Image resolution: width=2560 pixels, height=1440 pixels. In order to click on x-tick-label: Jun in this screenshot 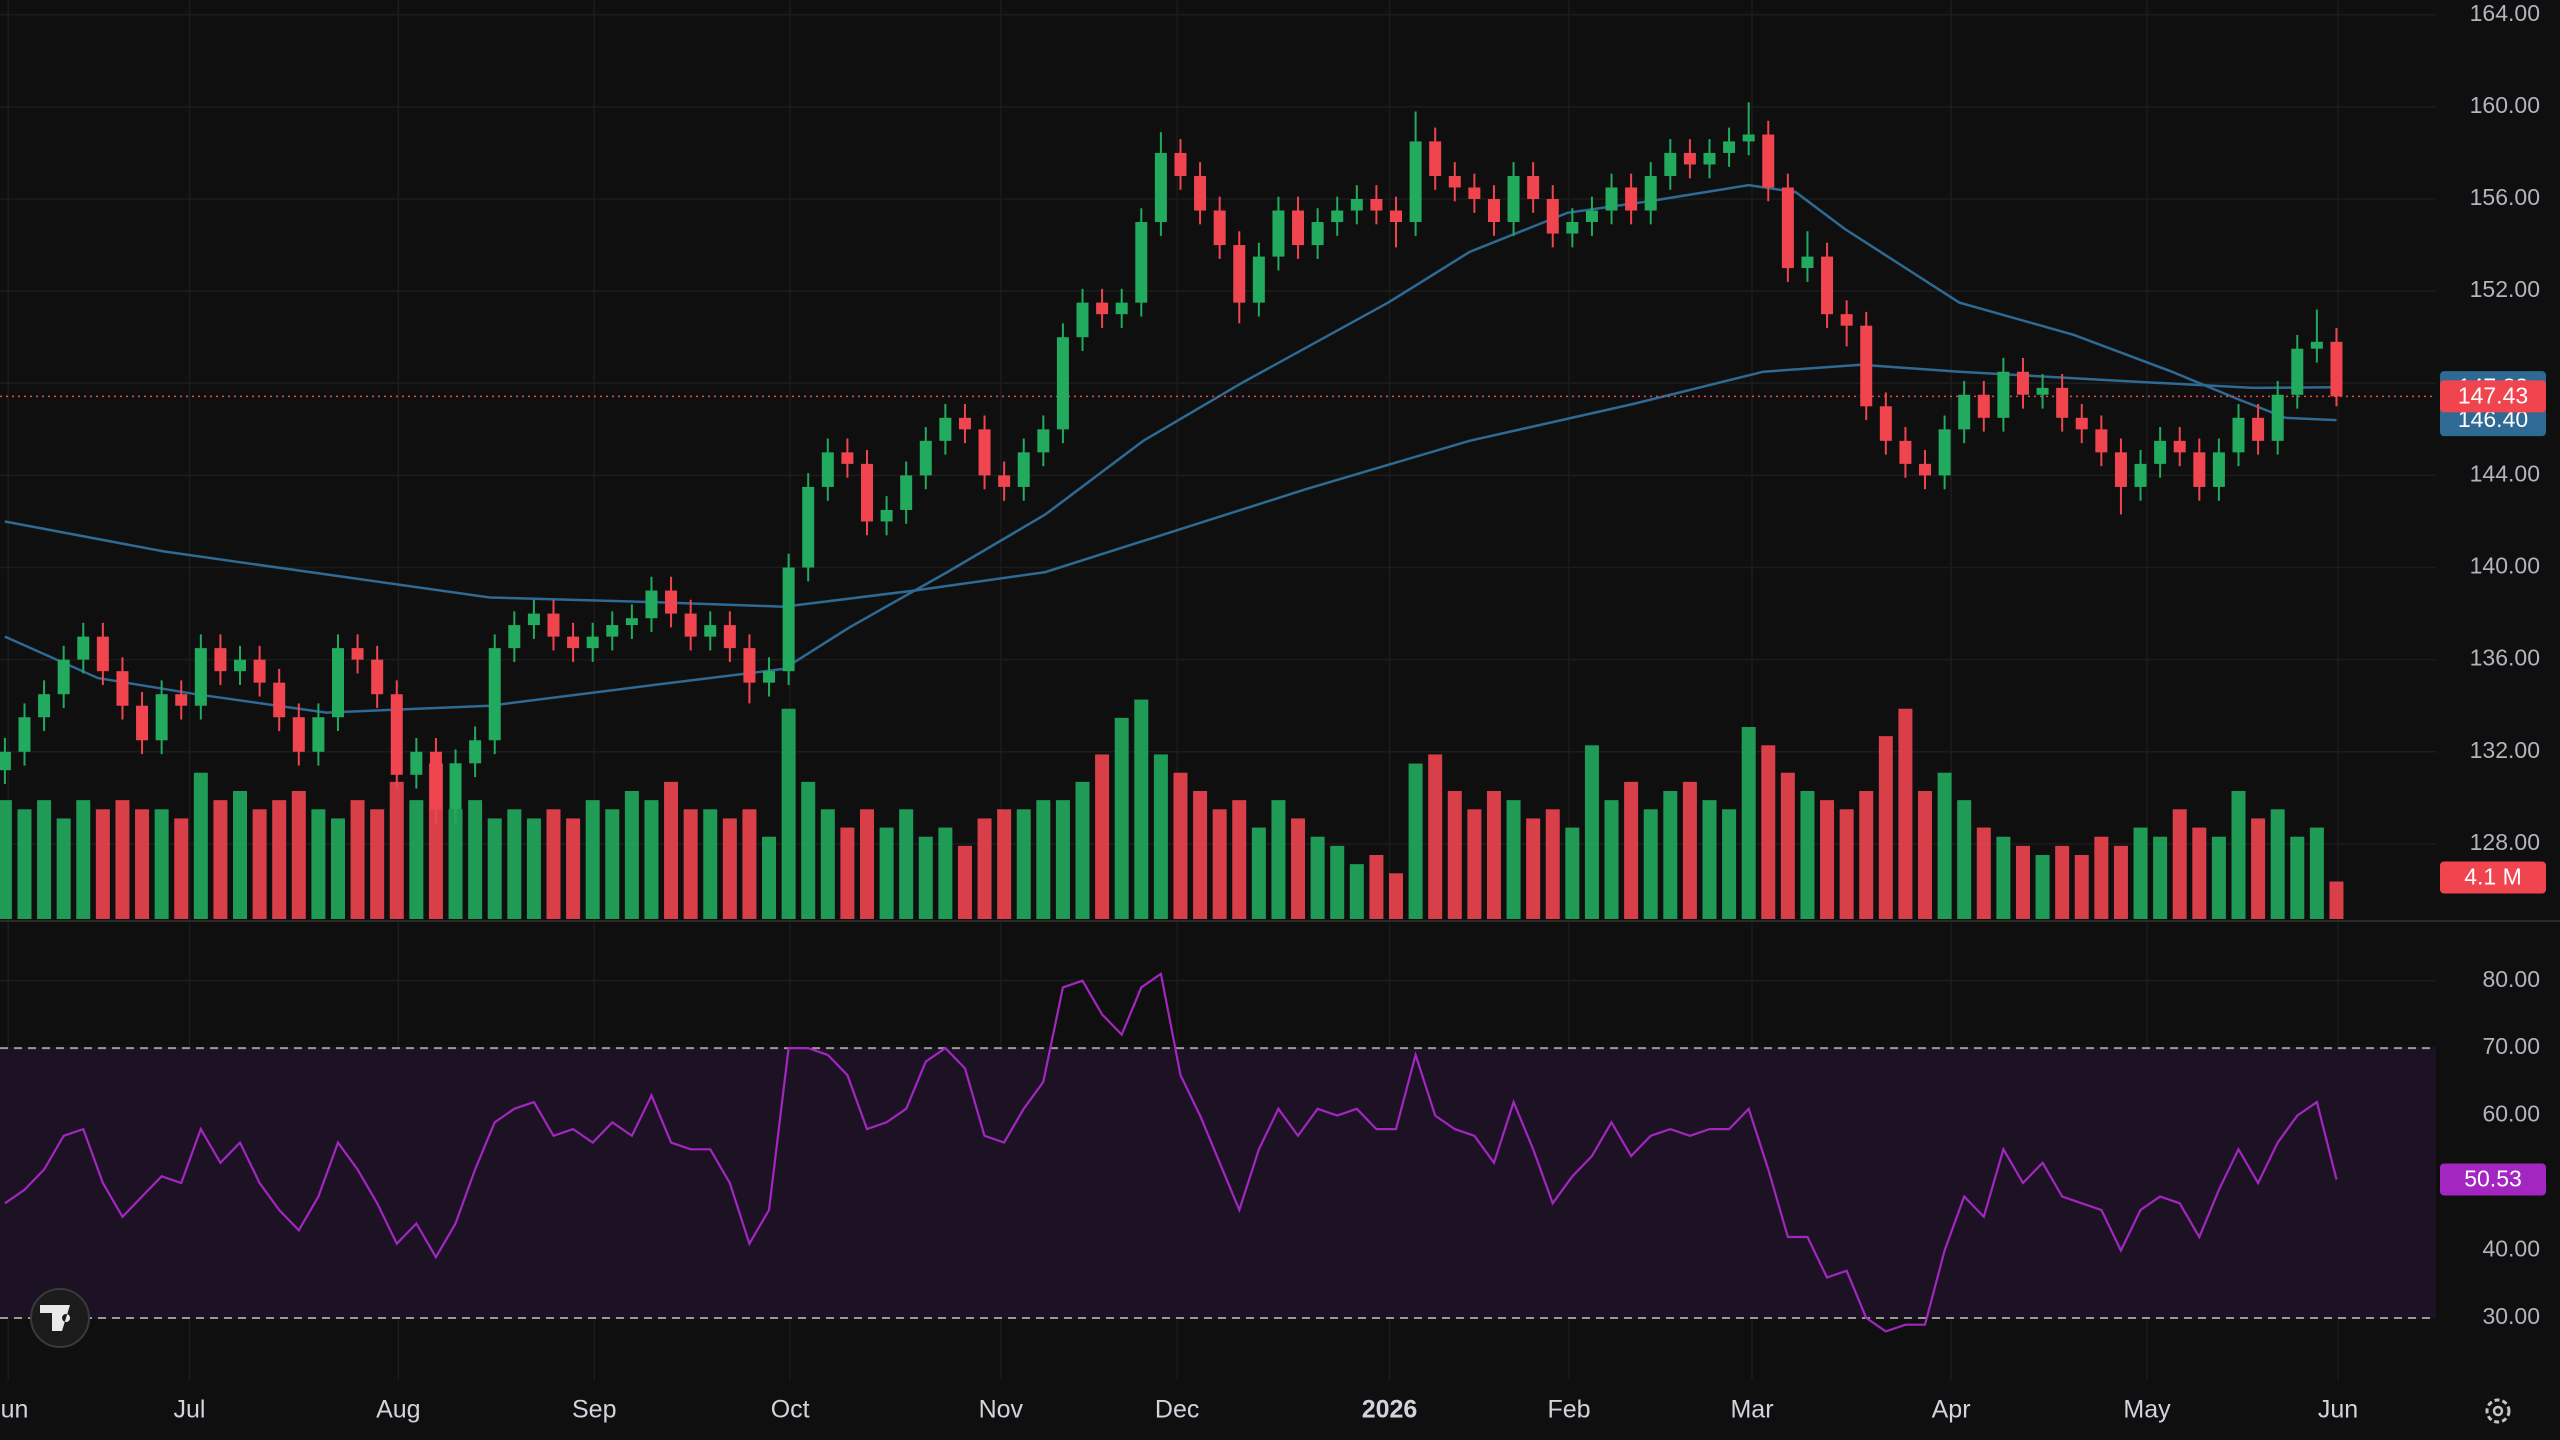, I will do `click(14, 1410)`.